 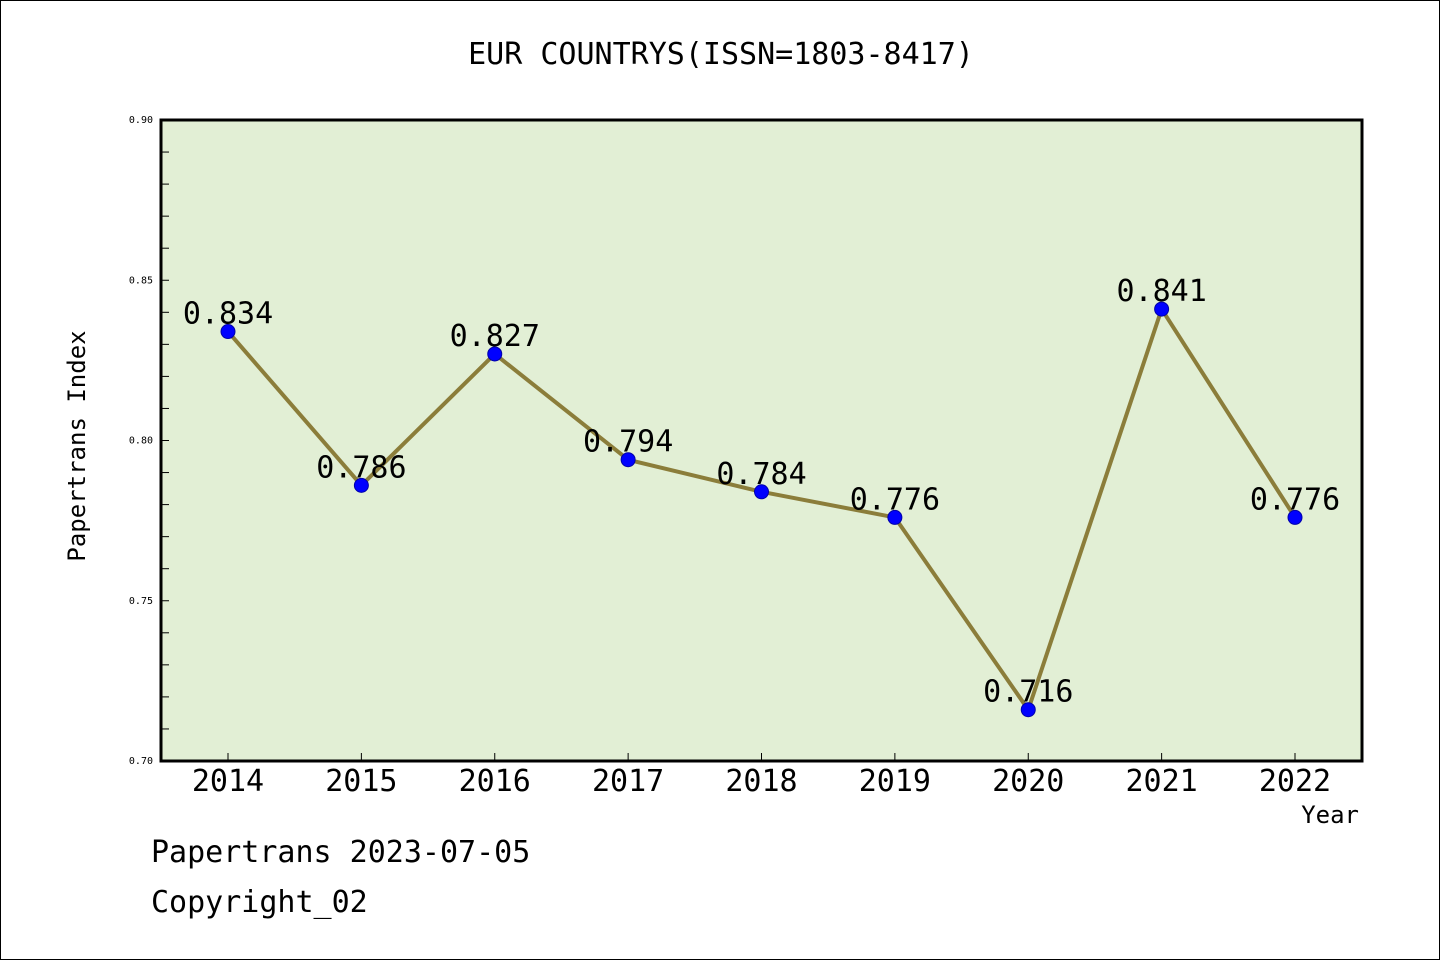 What do you see at coordinates (1295, 781) in the screenshot?
I see `x-tick-label: 2022` at bounding box center [1295, 781].